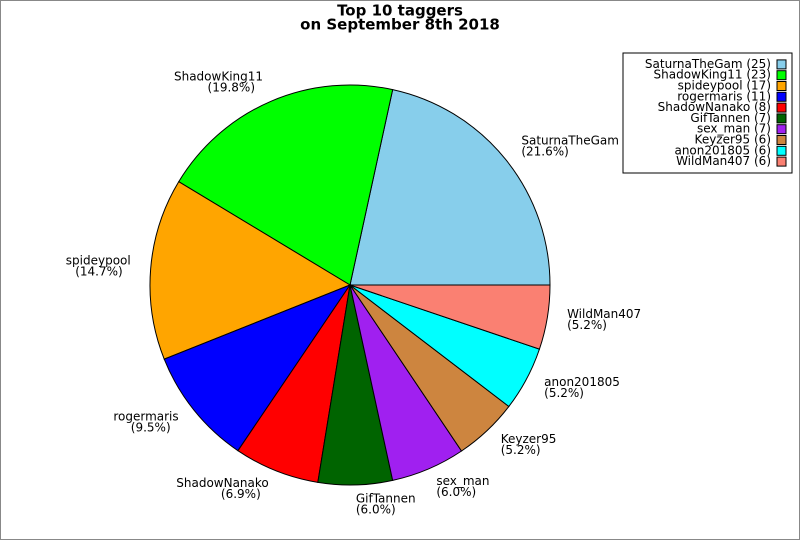 The width and height of the screenshot is (800, 540). I want to click on legend-box, so click(707, 113).